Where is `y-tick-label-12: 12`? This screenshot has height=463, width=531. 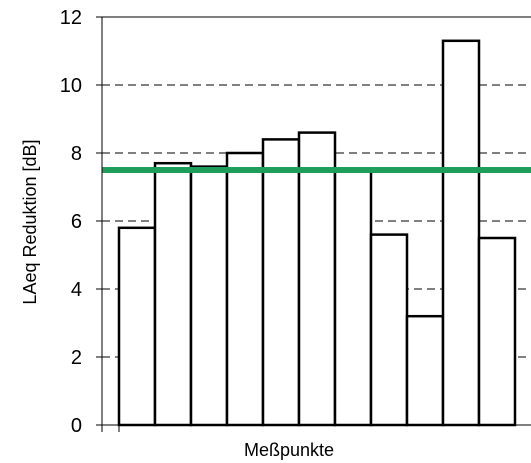 y-tick-label-12: 12 is located at coordinates (71, 18).